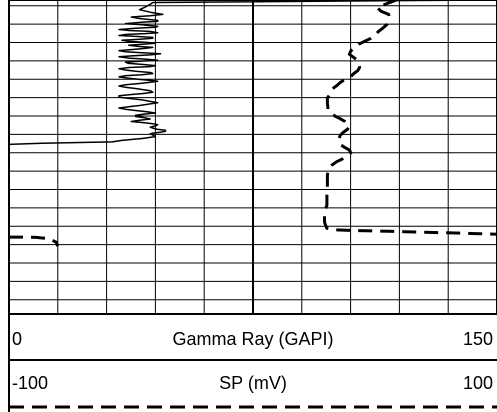  I want to click on sp-max-label: 100, so click(478, 383).